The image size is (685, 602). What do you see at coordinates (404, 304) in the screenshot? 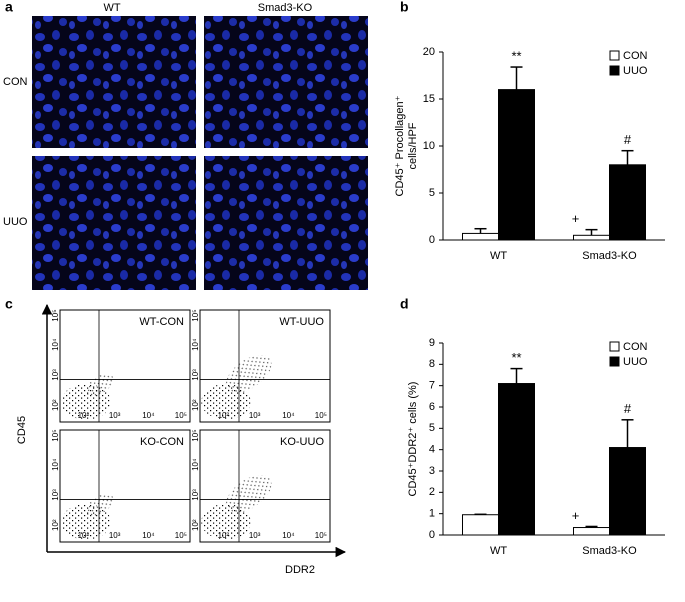
I see `panel-label: d` at bounding box center [404, 304].